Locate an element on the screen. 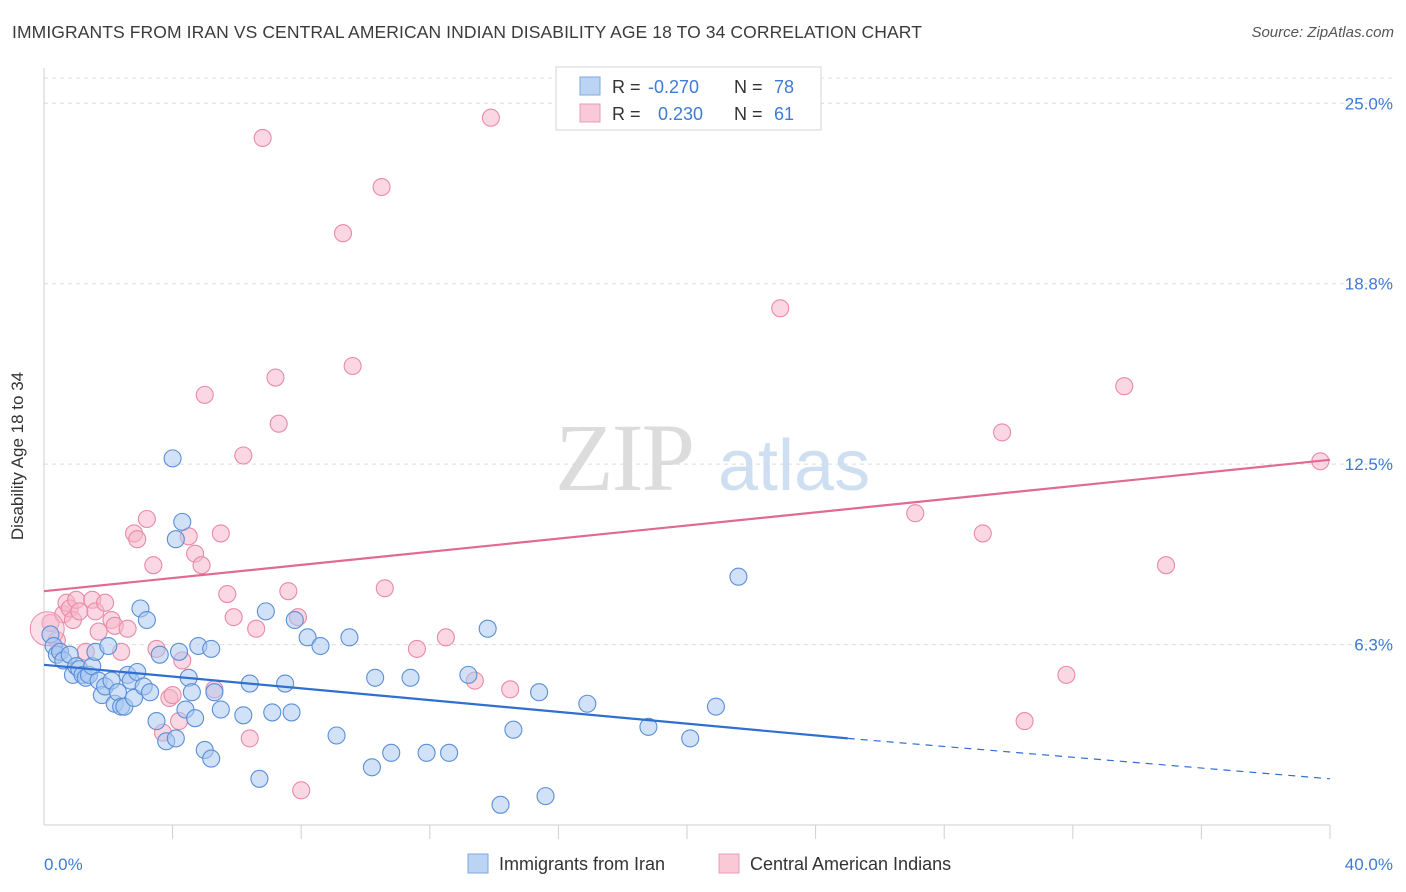 Image resolution: width=1406 pixels, height=892 pixels. stats-r-value-pink: 0.230 is located at coordinates (680, 114).